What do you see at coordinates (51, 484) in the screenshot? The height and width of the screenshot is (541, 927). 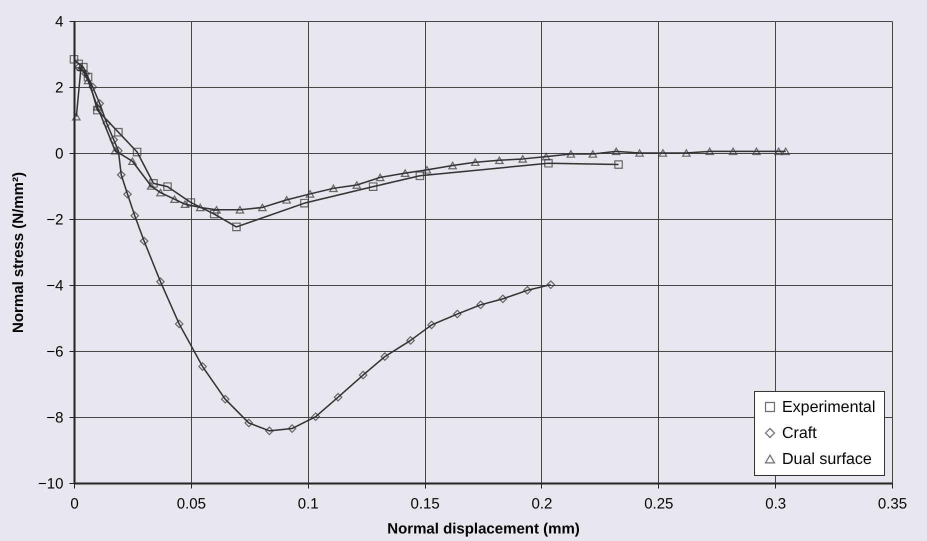 I see `y-tick-label: −10` at bounding box center [51, 484].